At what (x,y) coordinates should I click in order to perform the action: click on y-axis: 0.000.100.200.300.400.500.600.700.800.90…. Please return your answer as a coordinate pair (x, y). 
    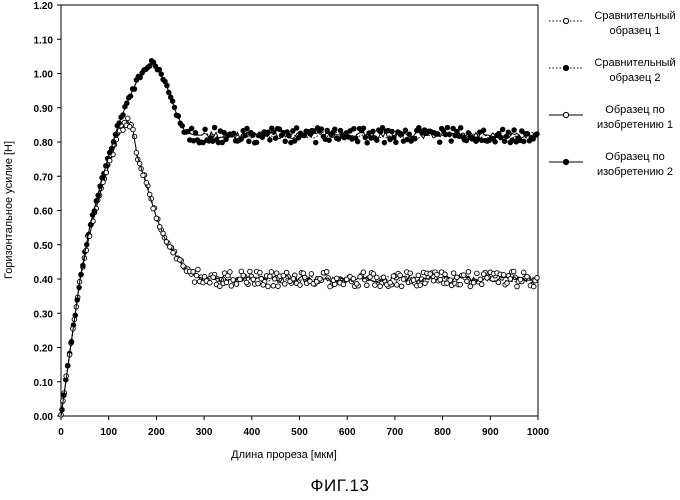
    Looking at the image, I should click on (47, 212).